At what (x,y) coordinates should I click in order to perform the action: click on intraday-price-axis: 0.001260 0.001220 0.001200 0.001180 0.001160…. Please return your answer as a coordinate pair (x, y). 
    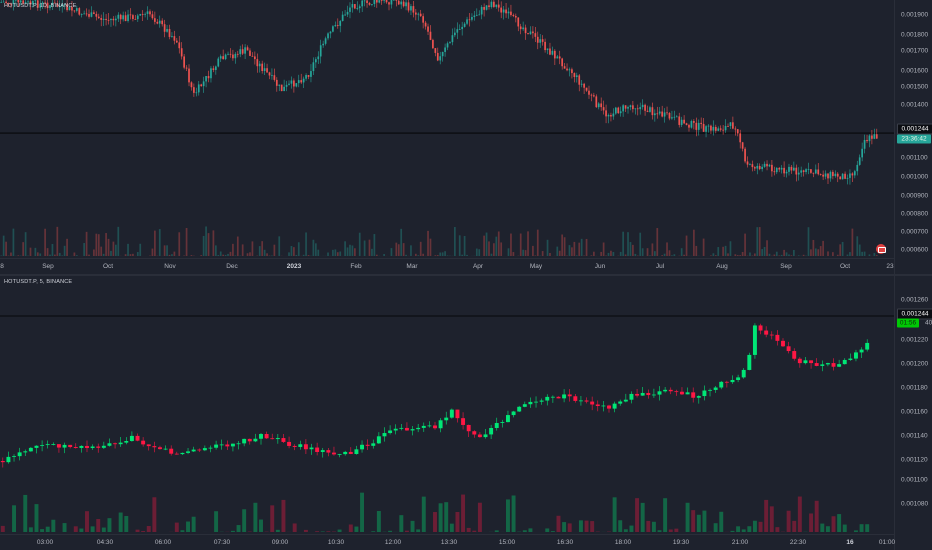
    Looking at the image, I should click on (913, 413).